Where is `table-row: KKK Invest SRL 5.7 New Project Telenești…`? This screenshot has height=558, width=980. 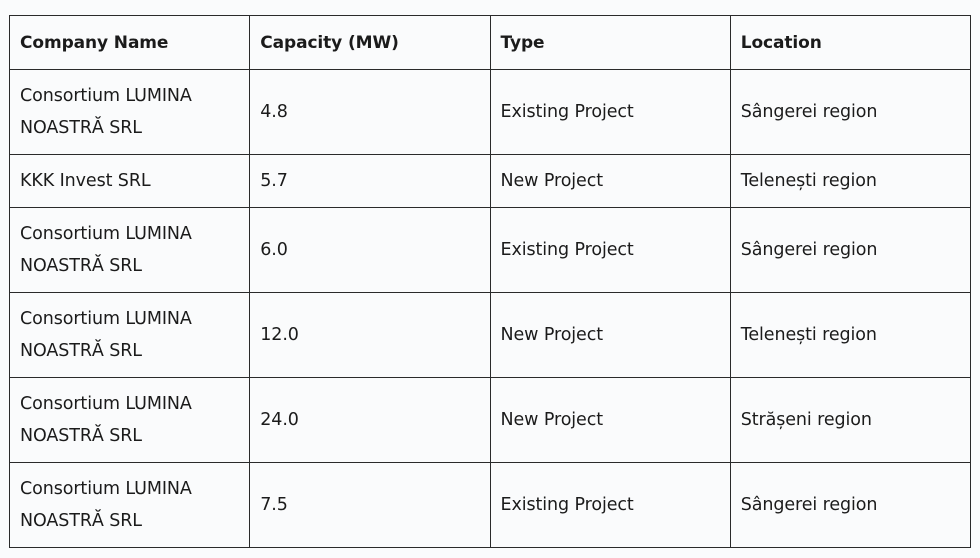
table-row: KKK Invest SRL 5.7 New Project Telenești… is located at coordinates (490, 181).